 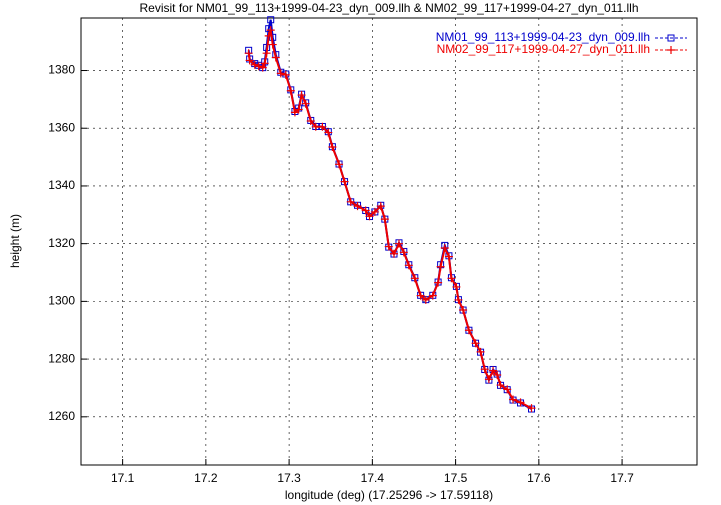 I want to click on y-tick-label: 1280, so click(x=61, y=358).